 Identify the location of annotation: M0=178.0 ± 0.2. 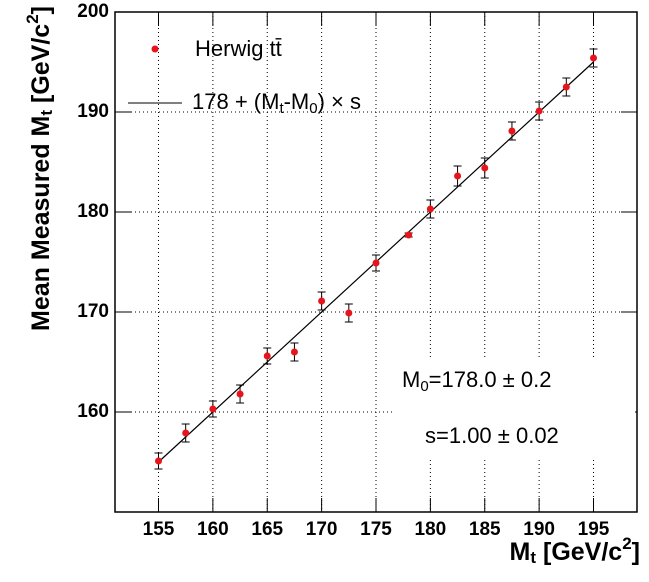
(476, 381).